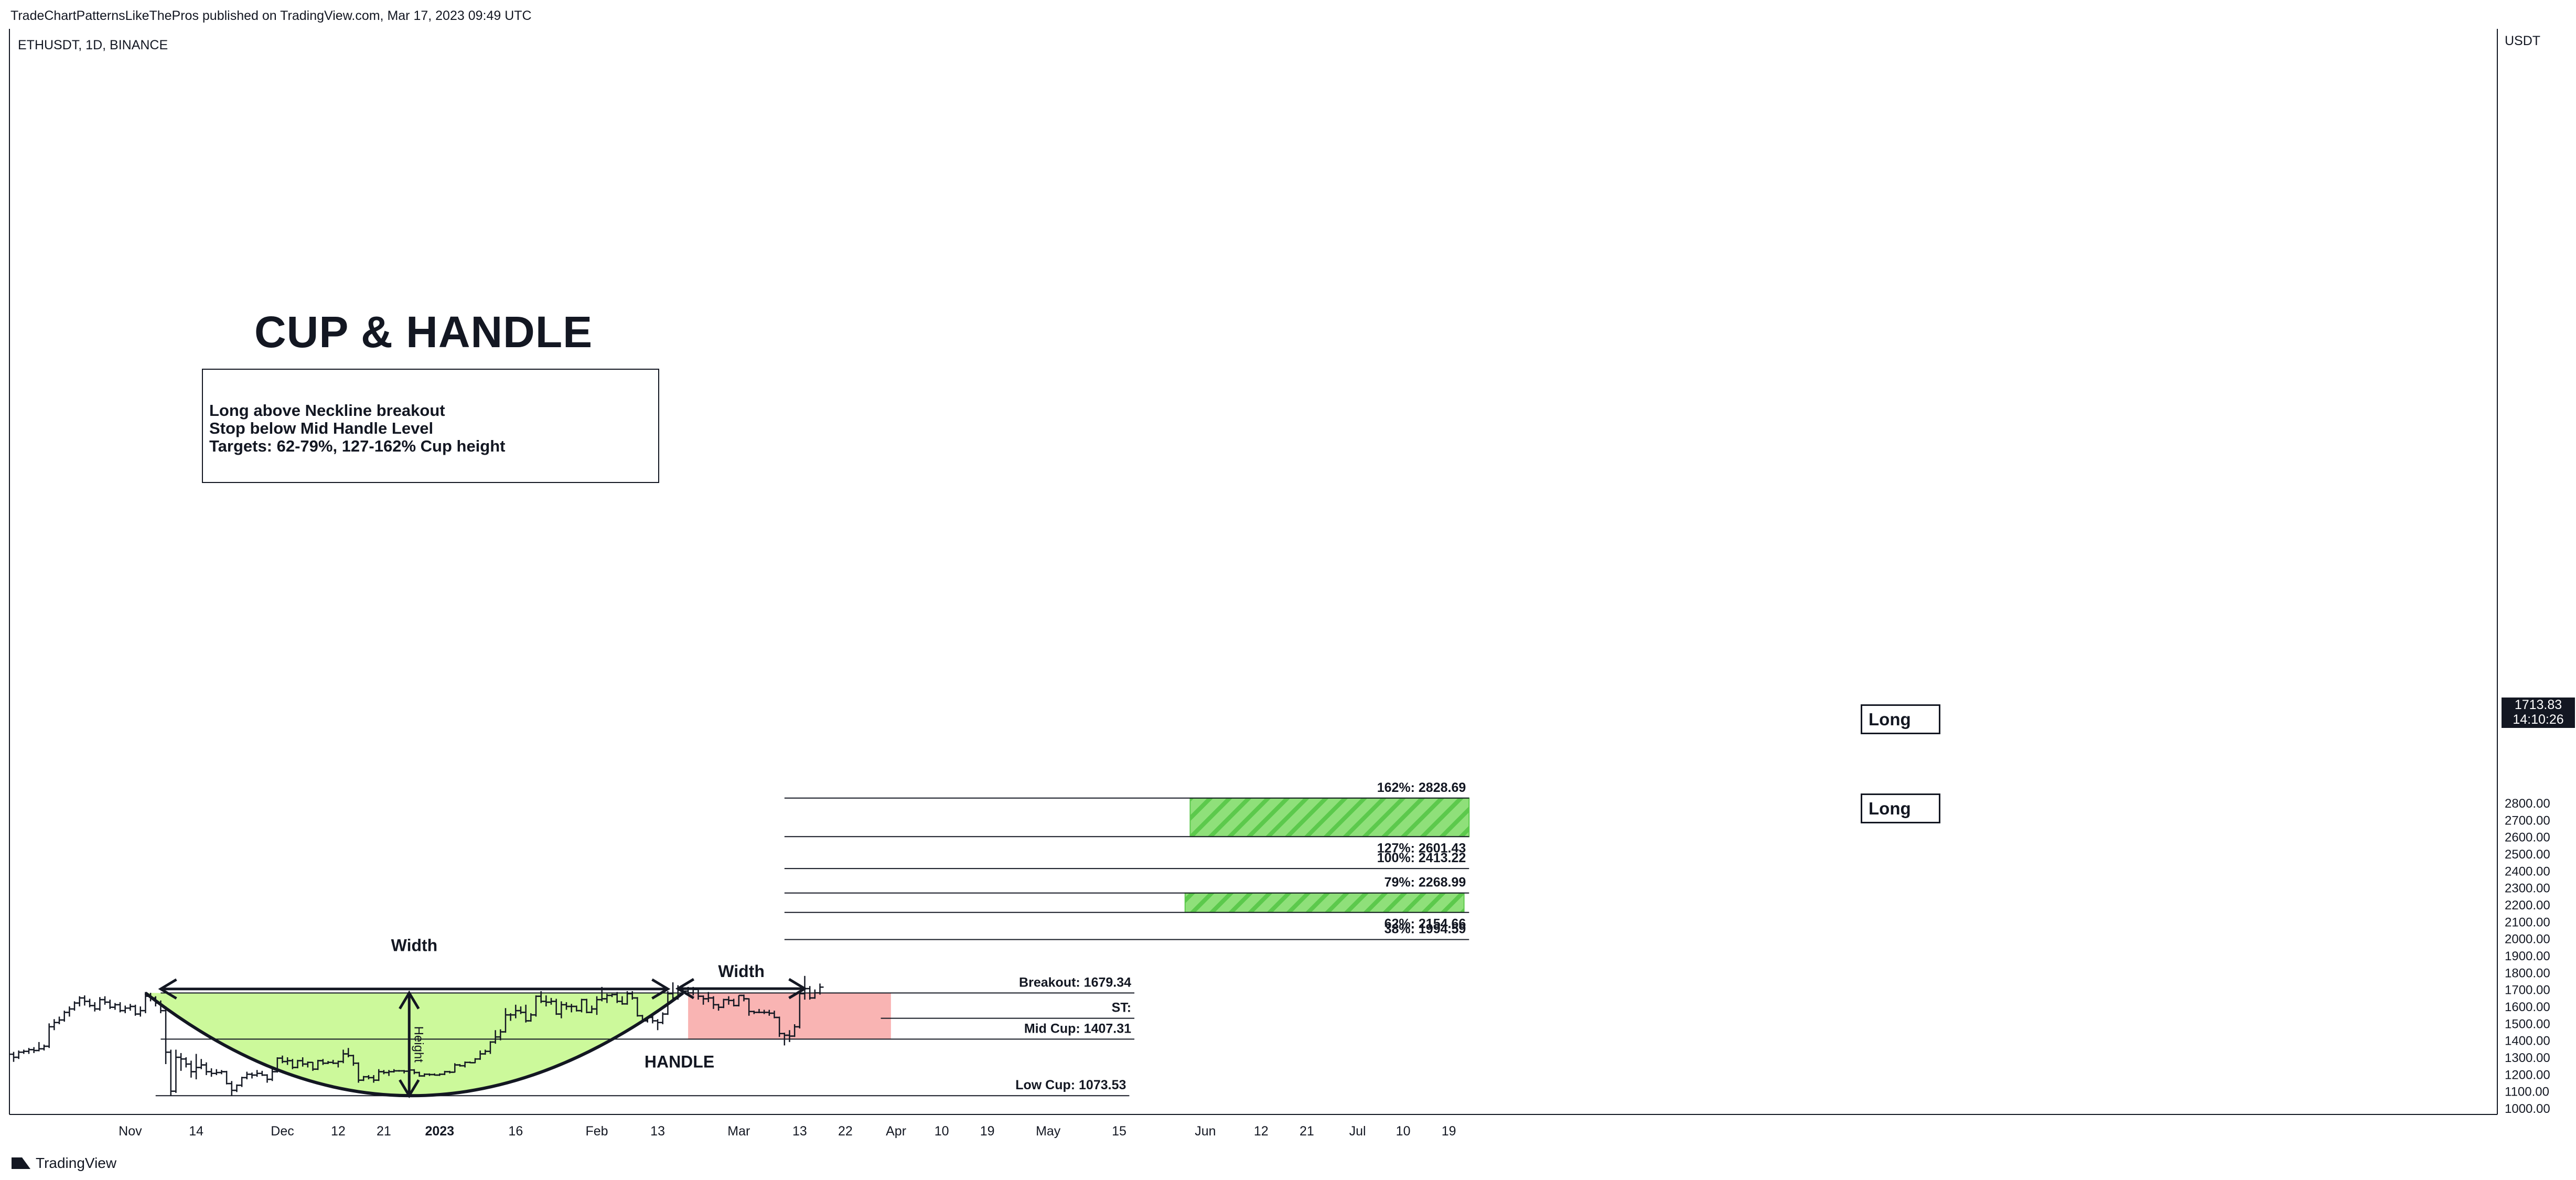  I want to click on level-label-7: Breakout: 1679.34, so click(1075, 983).